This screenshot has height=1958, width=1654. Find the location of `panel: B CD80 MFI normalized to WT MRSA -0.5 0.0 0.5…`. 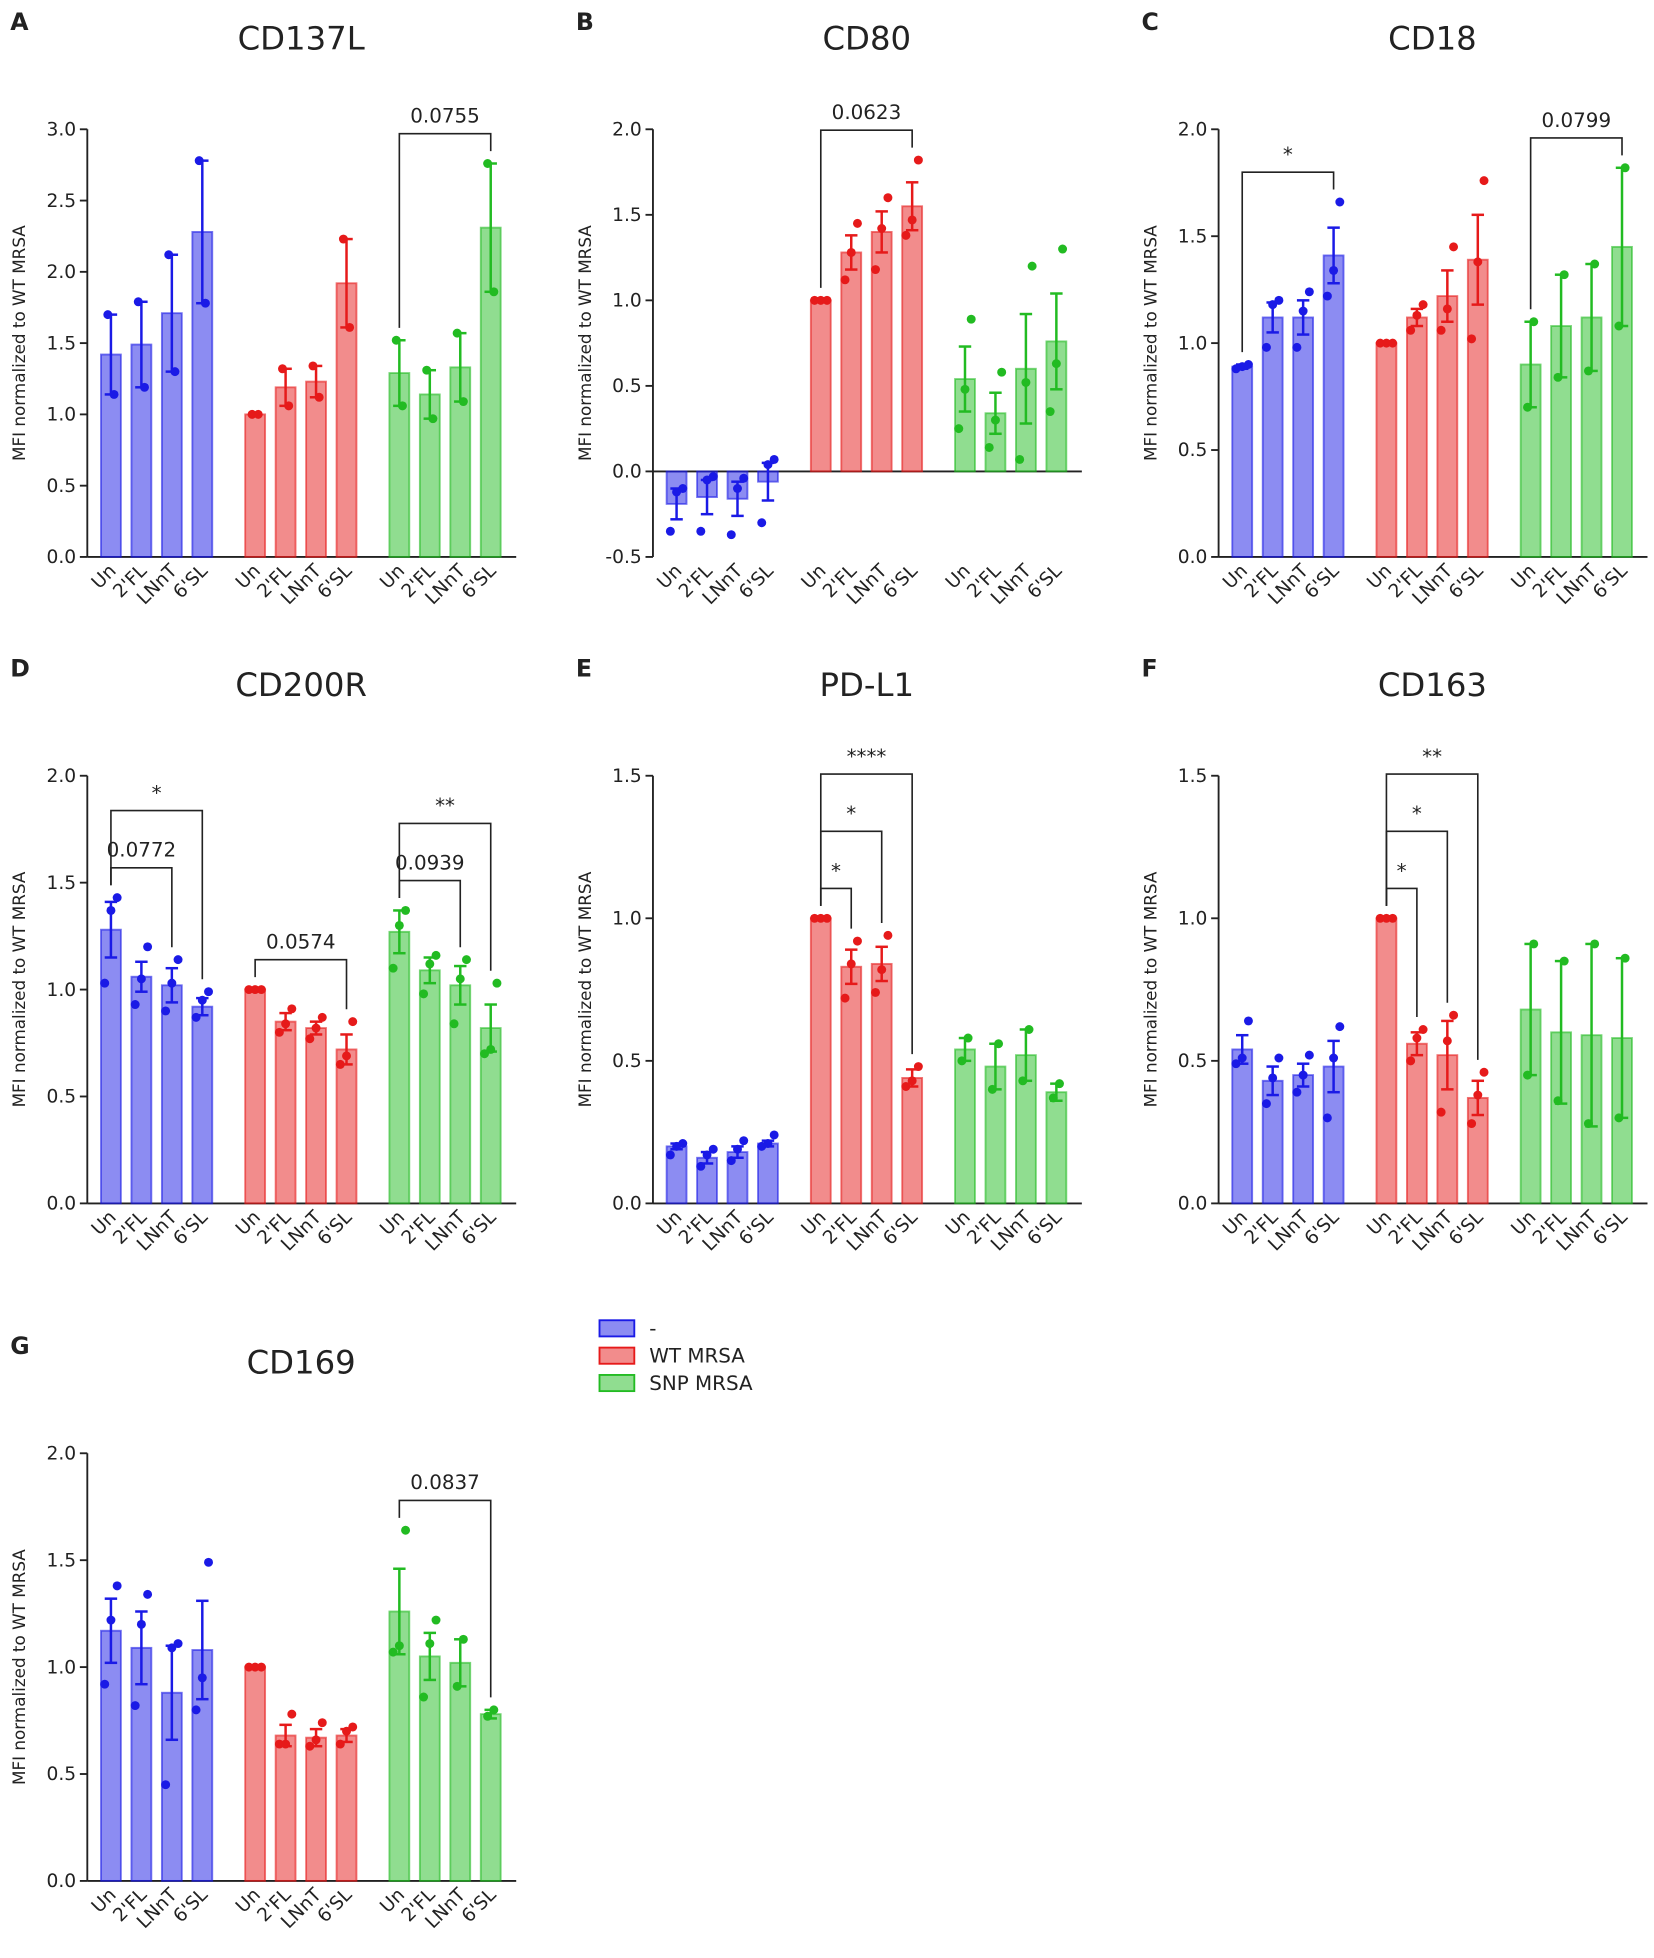

panel: B CD80 MFI normalized to WT MRSA -0.5 0.0 0.5… is located at coordinates (828, 308).